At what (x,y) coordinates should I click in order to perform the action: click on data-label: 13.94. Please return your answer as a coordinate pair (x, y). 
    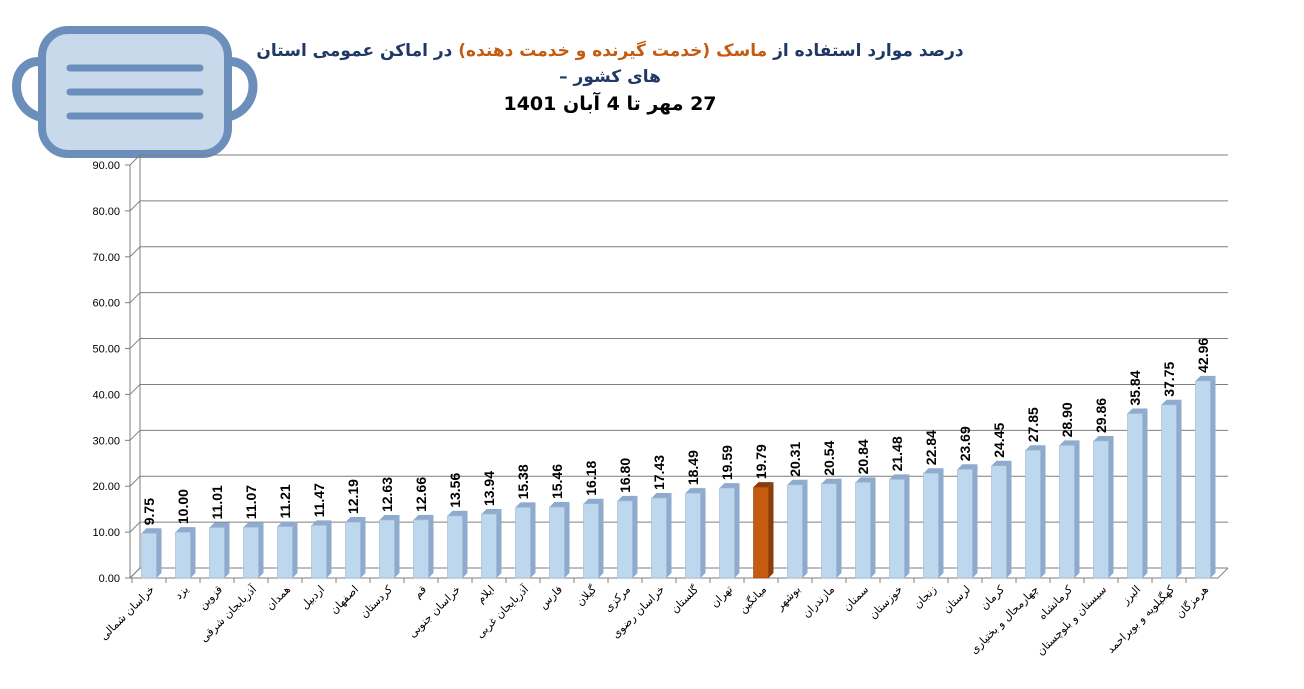
    Looking at the image, I should click on (489, 488).